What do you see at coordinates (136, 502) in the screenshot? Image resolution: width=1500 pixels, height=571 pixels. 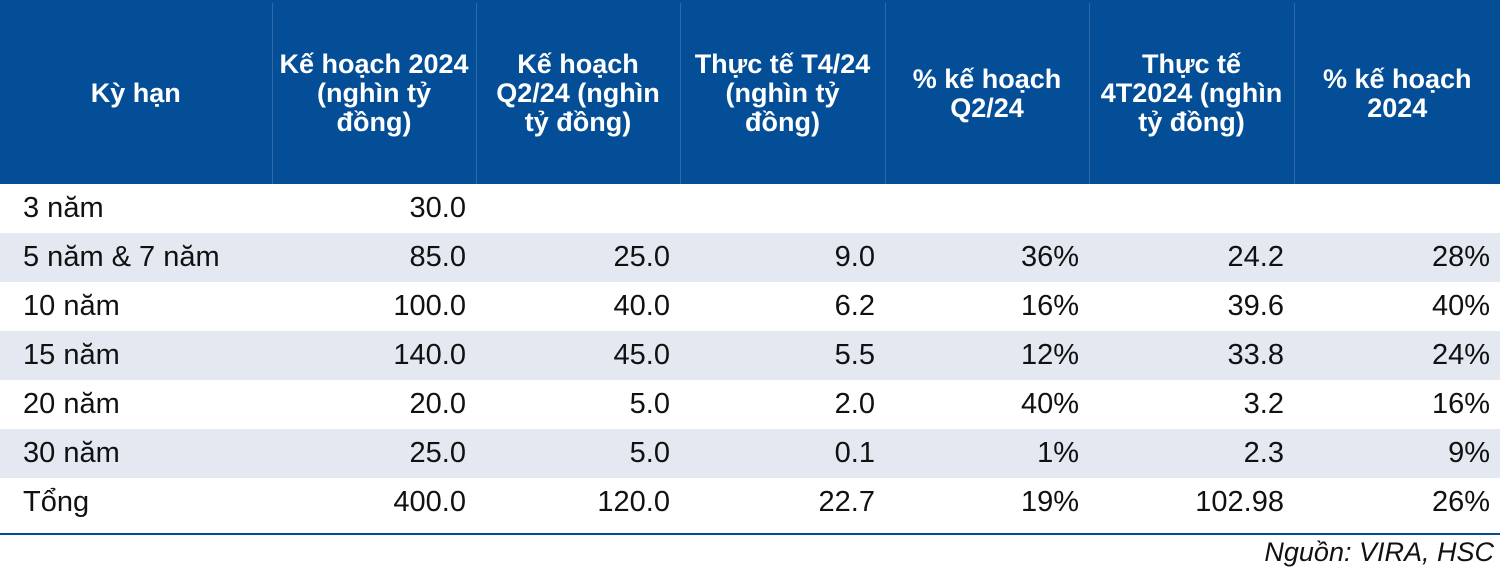 I see `cell-term: Tổng` at bounding box center [136, 502].